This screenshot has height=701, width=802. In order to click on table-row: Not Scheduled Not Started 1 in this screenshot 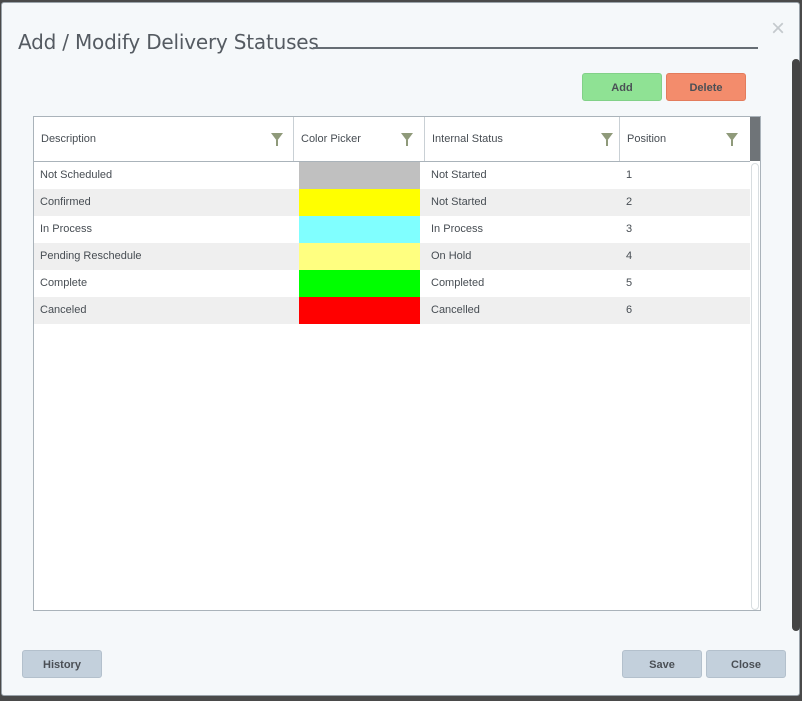, I will do `click(392, 175)`.